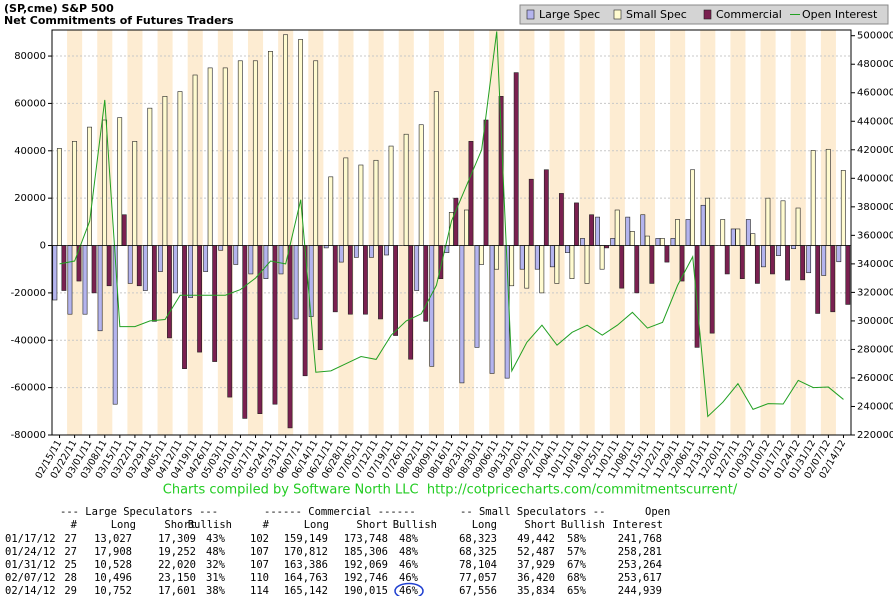 This screenshot has width=893, height=596. I want to click on table-cell: 107, so click(259, 565).